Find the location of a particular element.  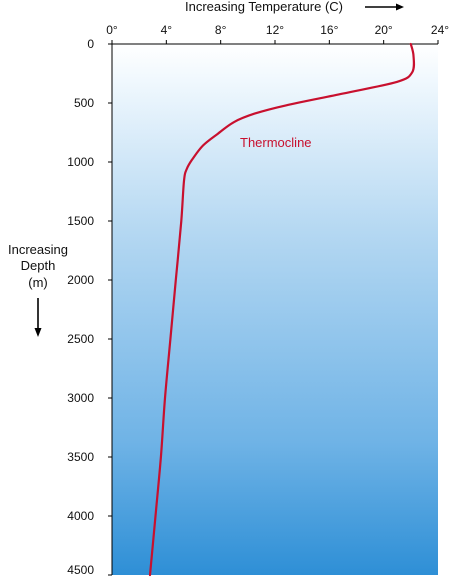

y-tick-label: 0 is located at coordinates (90, 44).